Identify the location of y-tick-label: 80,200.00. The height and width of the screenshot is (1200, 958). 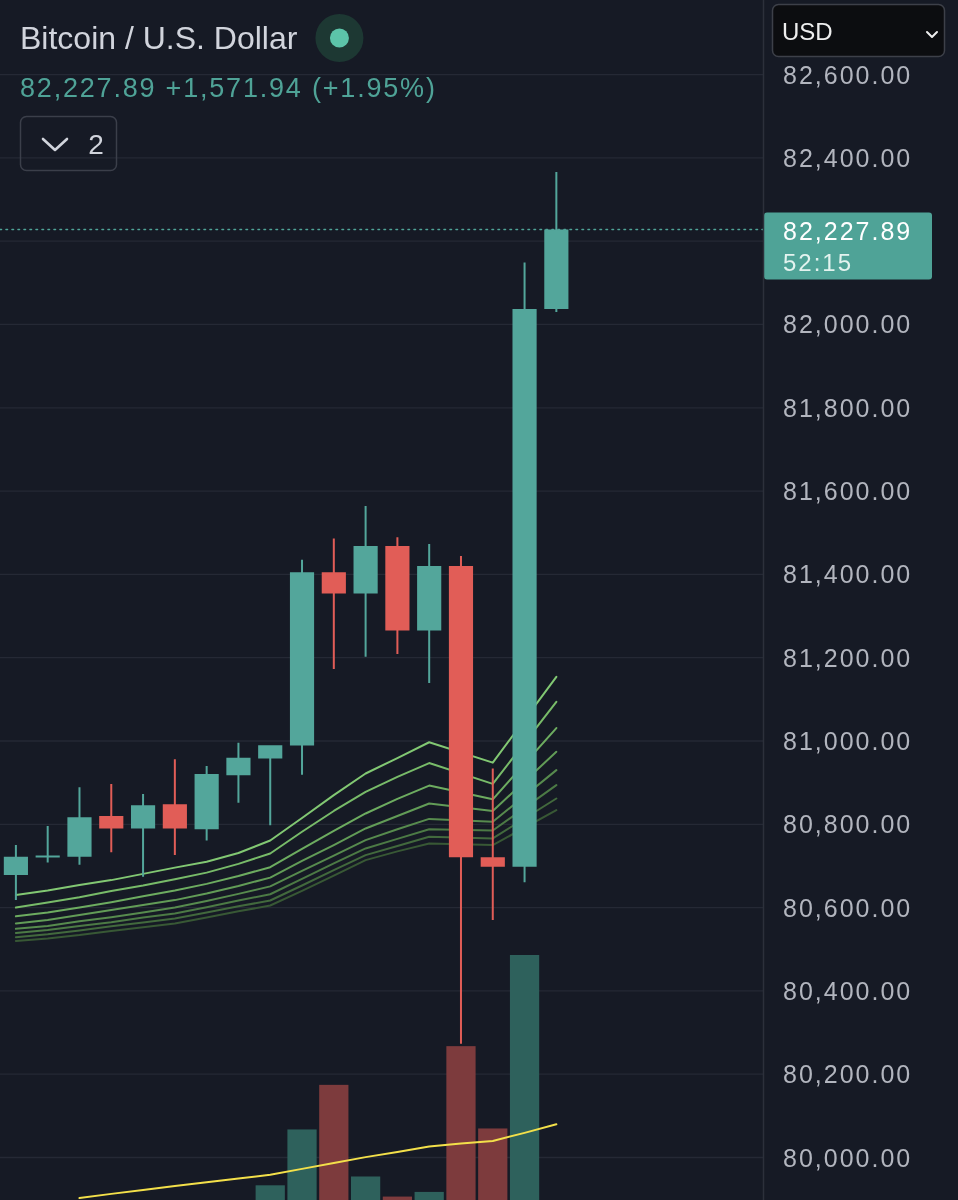
(848, 1074).